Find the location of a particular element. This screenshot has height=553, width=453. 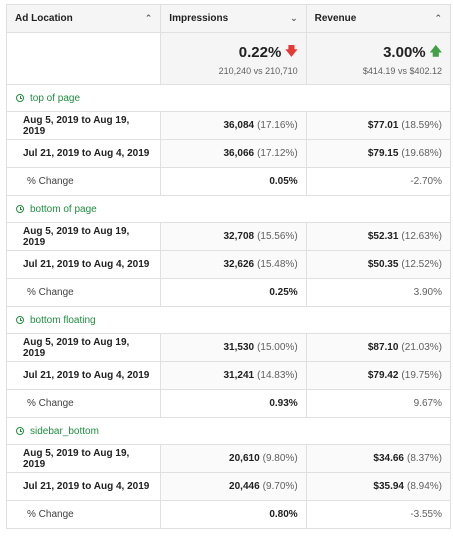

revenue-percent-change: -3.55% is located at coordinates (426, 514).